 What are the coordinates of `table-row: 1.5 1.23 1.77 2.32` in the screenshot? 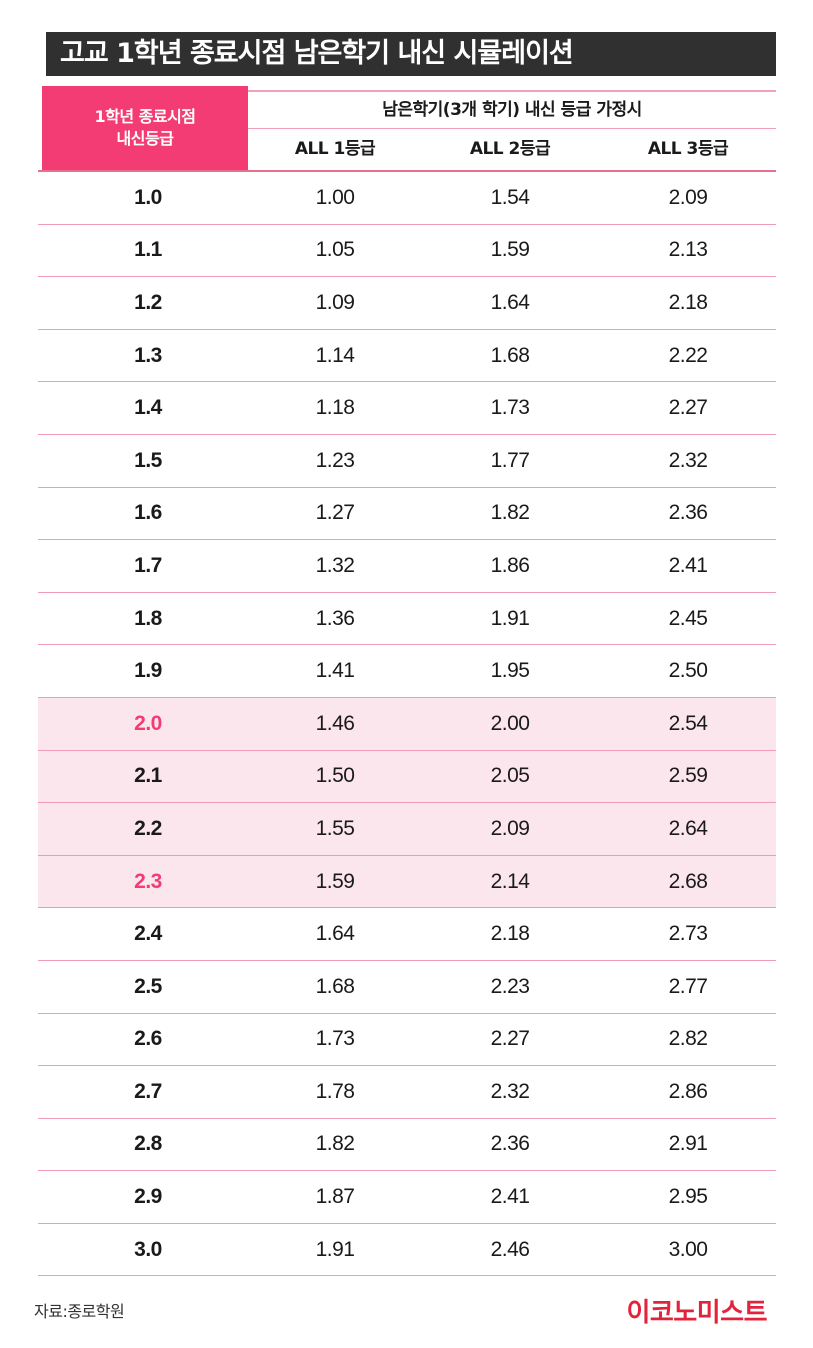 It's located at (407, 461).